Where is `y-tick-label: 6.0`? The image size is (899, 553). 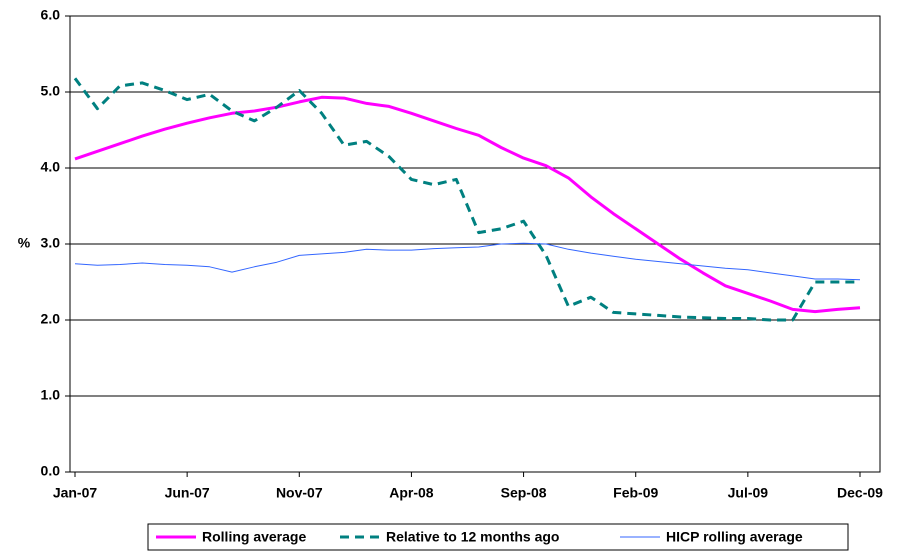
y-tick-label: 6.0 is located at coordinates (51, 15).